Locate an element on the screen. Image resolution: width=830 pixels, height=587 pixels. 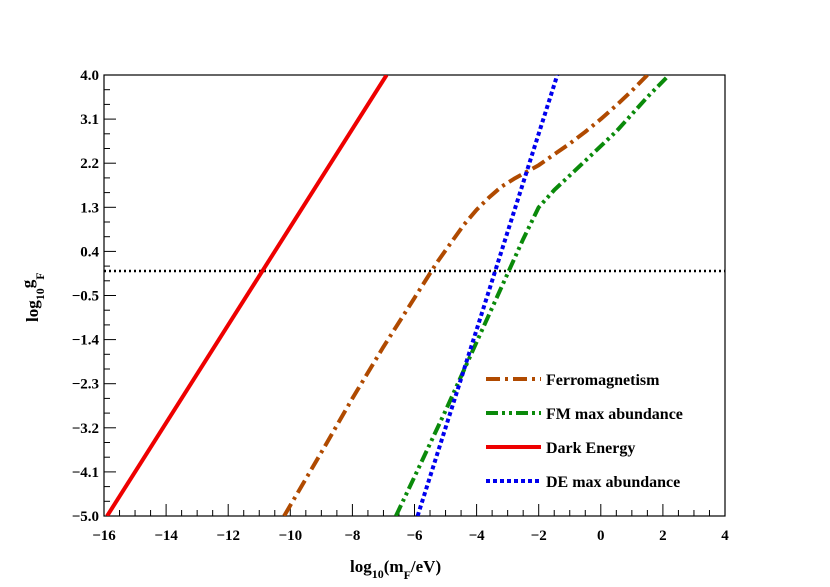
x-tick-label: 4 is located at coordinates (725, 536).